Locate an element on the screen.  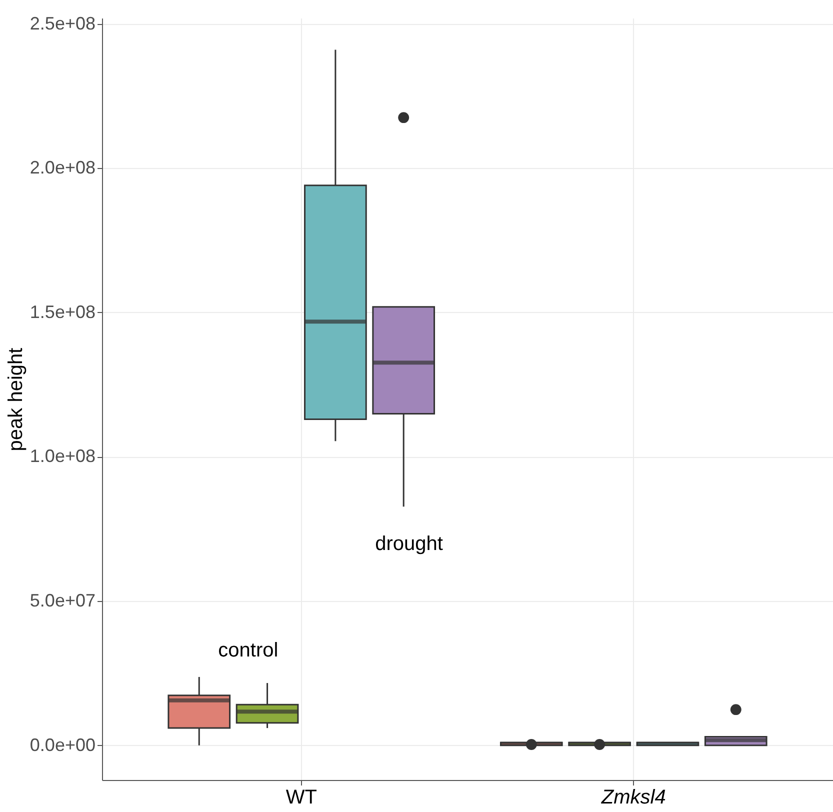
annotation: control is located at coordinates (248, 650).